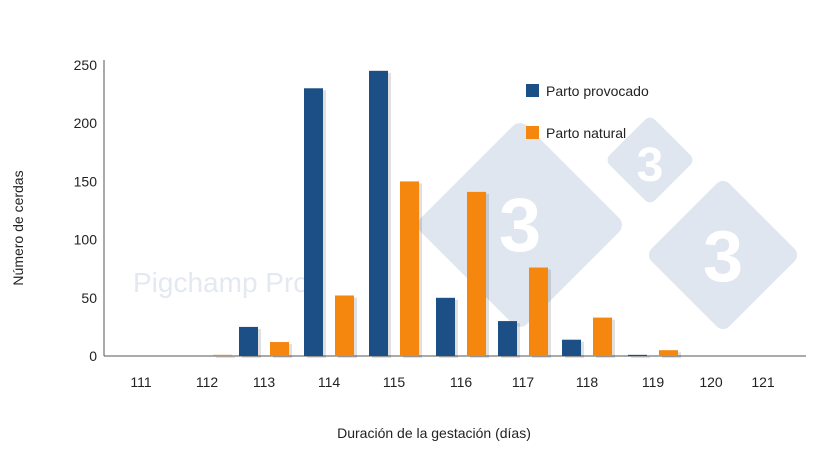 Image resolution: width=820 pixels, height=467 pixels. I want to click on y-tick-label-50: 50, so click(89, 298).